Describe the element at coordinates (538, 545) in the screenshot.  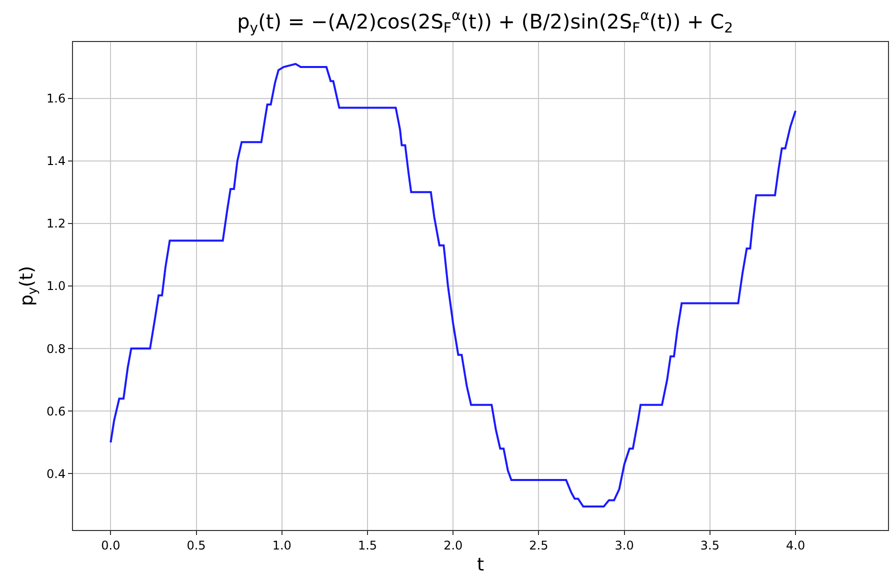
I see `x-tick-label: 2.5` at that location.